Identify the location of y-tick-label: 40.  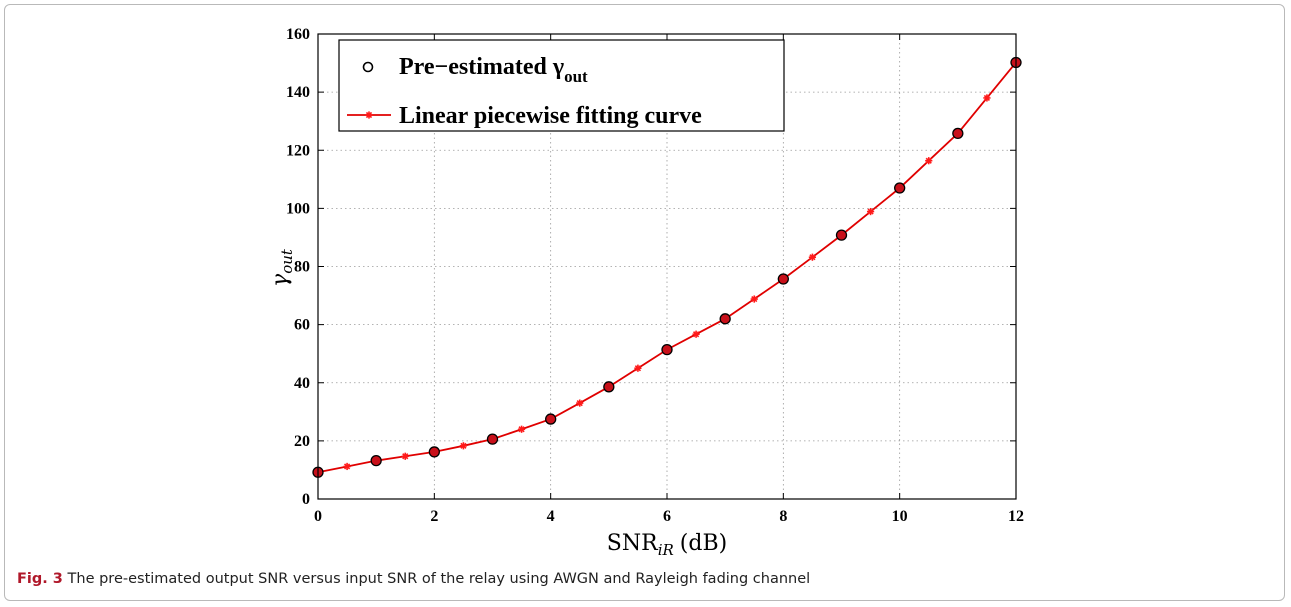
(302, 383).